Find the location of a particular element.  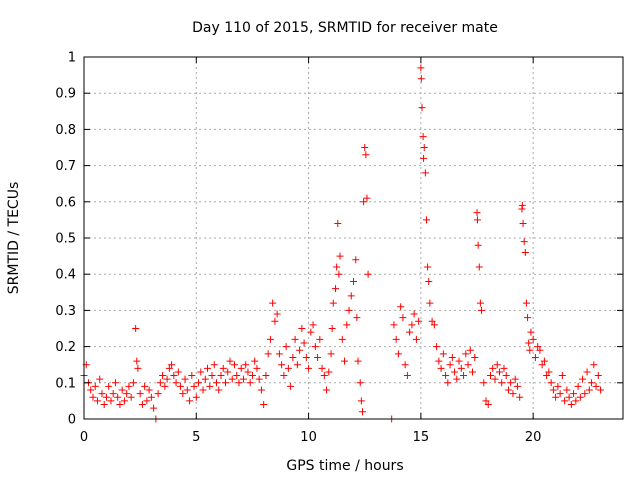

y-tick-label: 0.6 is located at coordinates (65, 202).